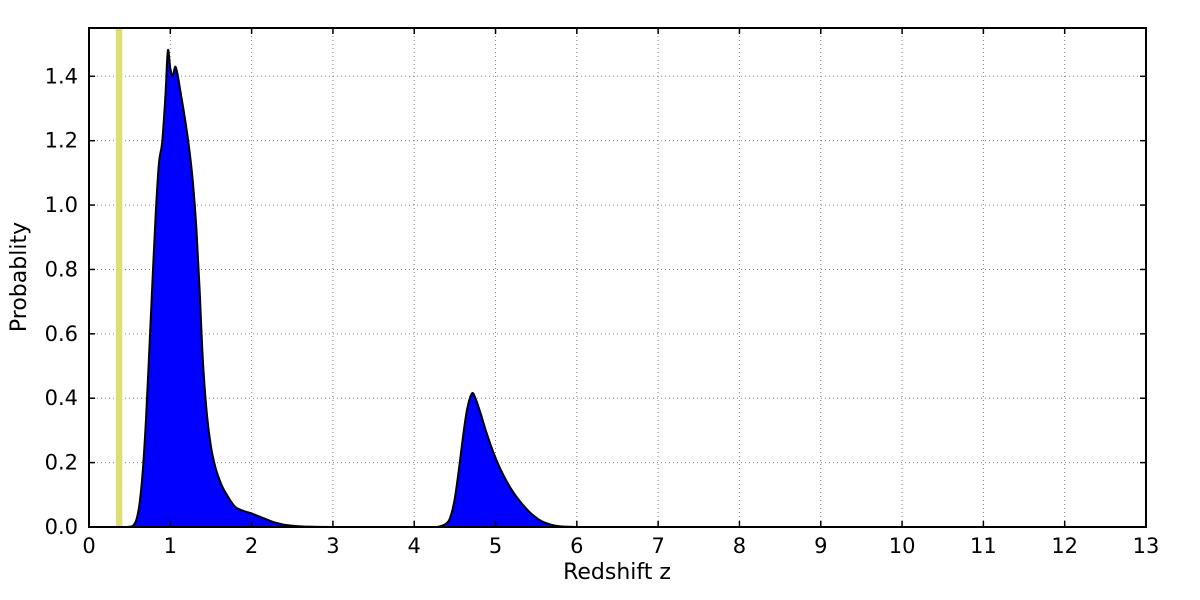  Describe the element at coordinates (1146, 546) in the screenshot. I see `x-tick-label: 13` at that location.